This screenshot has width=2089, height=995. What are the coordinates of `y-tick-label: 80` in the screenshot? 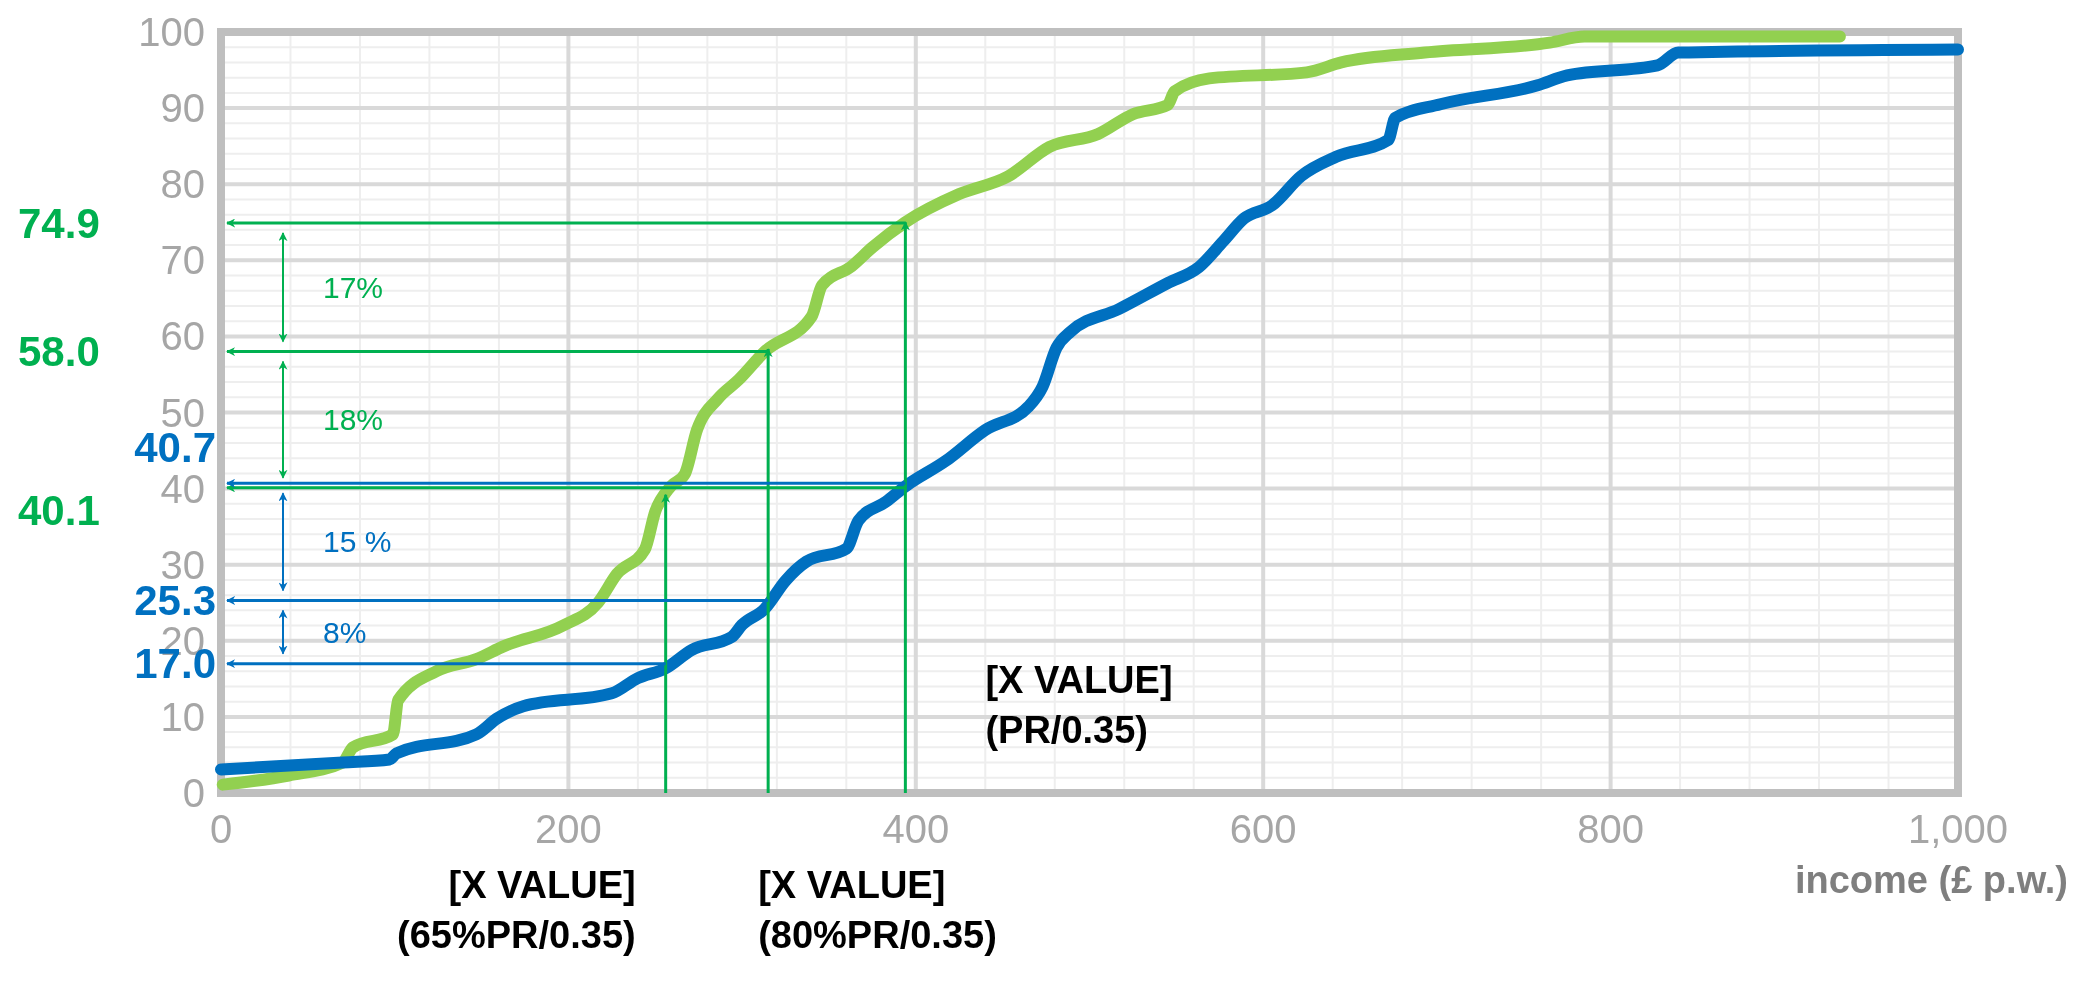 It's located at (182, 184).